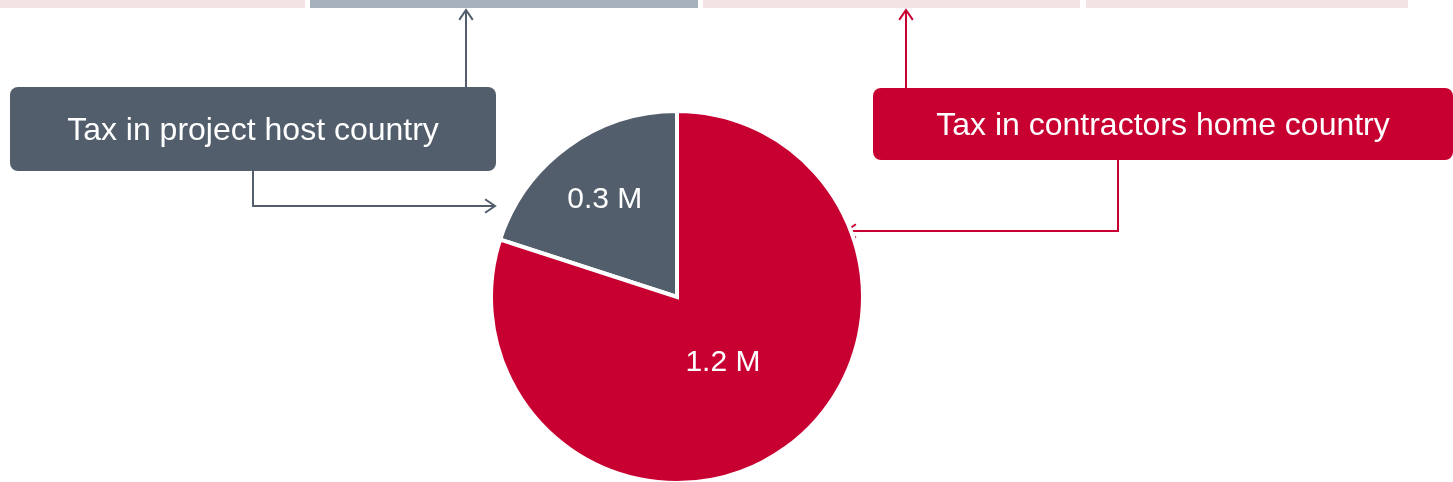 The height and width of the screenshot is (482, 1453). What do you see at coordinates (1163, 124) in the screenshot?
I see `slice-label: Tax in contractors home country` at bounding box center [1163, 124].